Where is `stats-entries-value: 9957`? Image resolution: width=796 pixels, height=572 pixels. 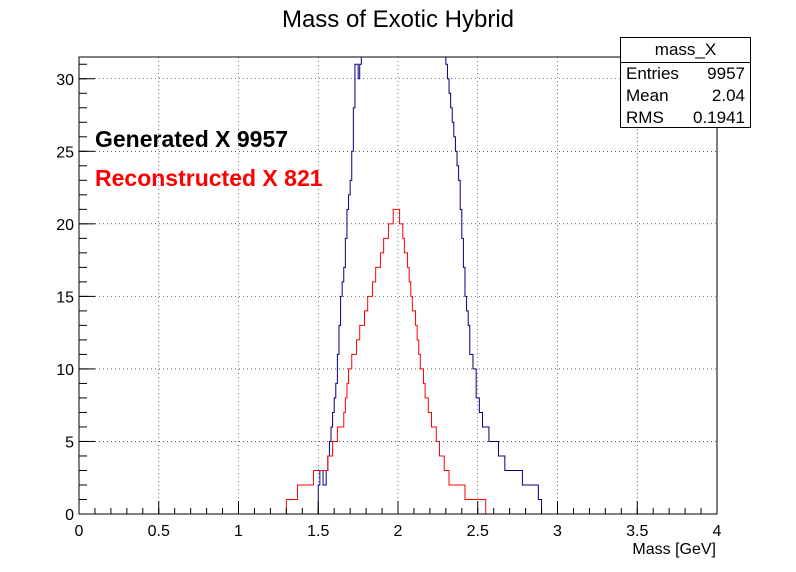 stats-entries-value: 9957 is located at coordinates (726, 73).